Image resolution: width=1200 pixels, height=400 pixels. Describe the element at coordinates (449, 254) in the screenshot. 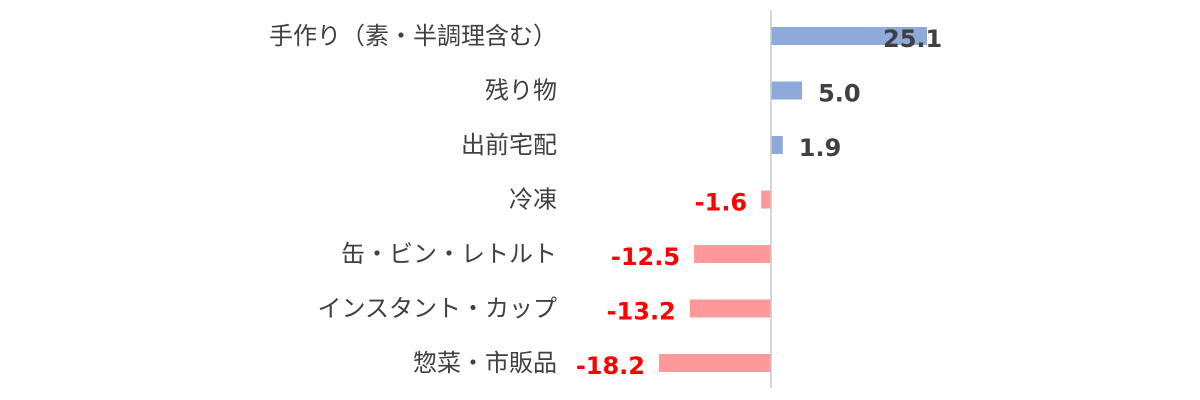

I see `category-label-4: 缶・ビン・レトルト` at that location.